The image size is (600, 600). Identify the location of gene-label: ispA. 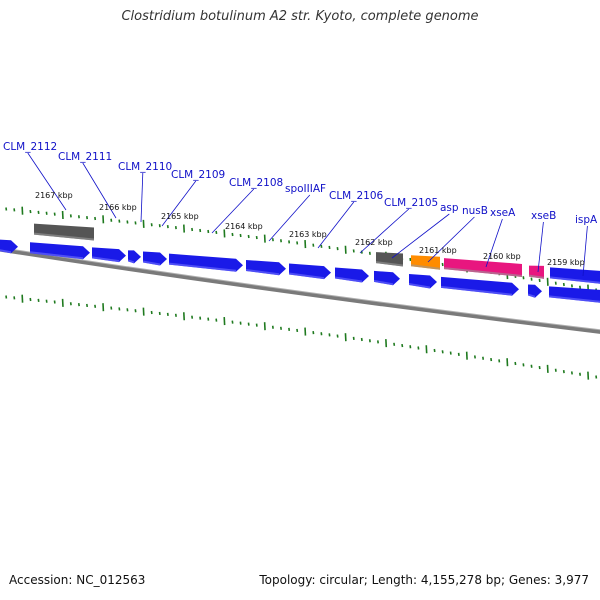
(586, 220).